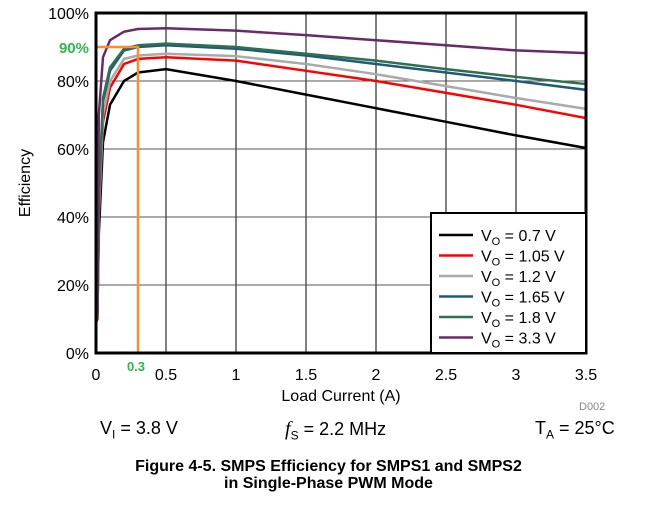 The width and height of the screenshot is (657, 515). What do you see at coordinates (586, 375) in the screenshot?
I see `x-tick-label: 3.5` at bounding box center [586, 375].